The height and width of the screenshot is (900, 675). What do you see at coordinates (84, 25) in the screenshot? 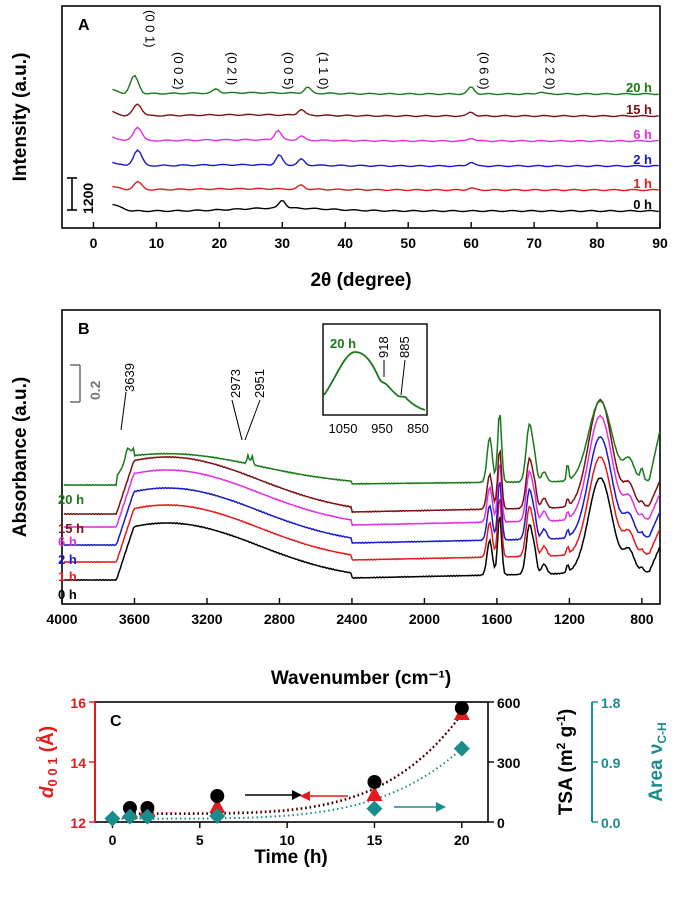
I see `panel-a-label: A` at bounding box center [84, 25].